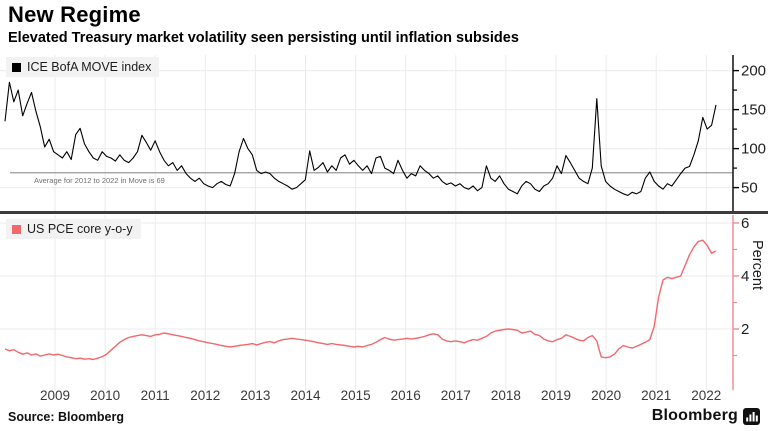  Describe the element at coordinates (753, 149) in the screenshot. I see `svg-text: 100` at that location.